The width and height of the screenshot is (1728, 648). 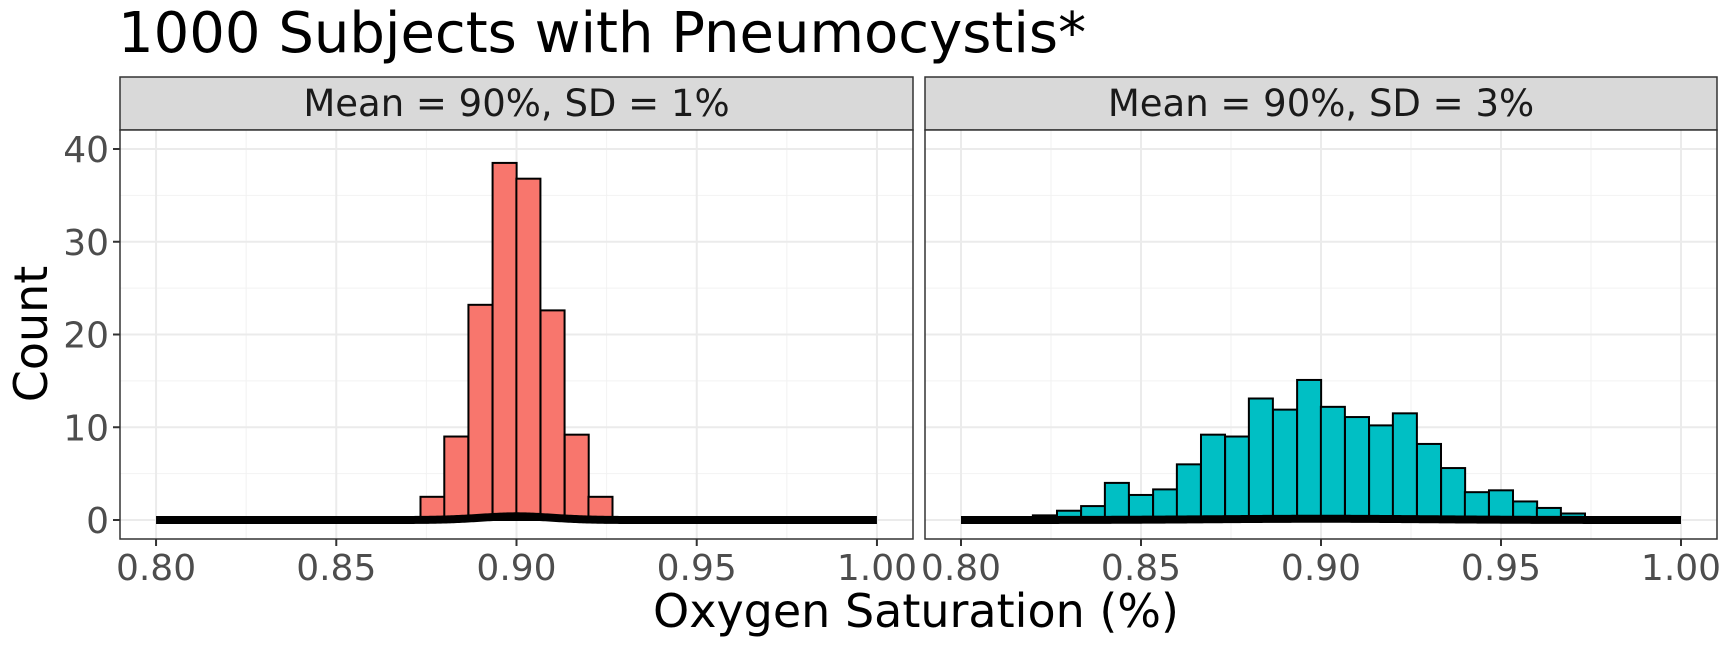 I want to click on facet-strip-label: Mean = 90%, SD = 3%, so click(x=1321, y=103).